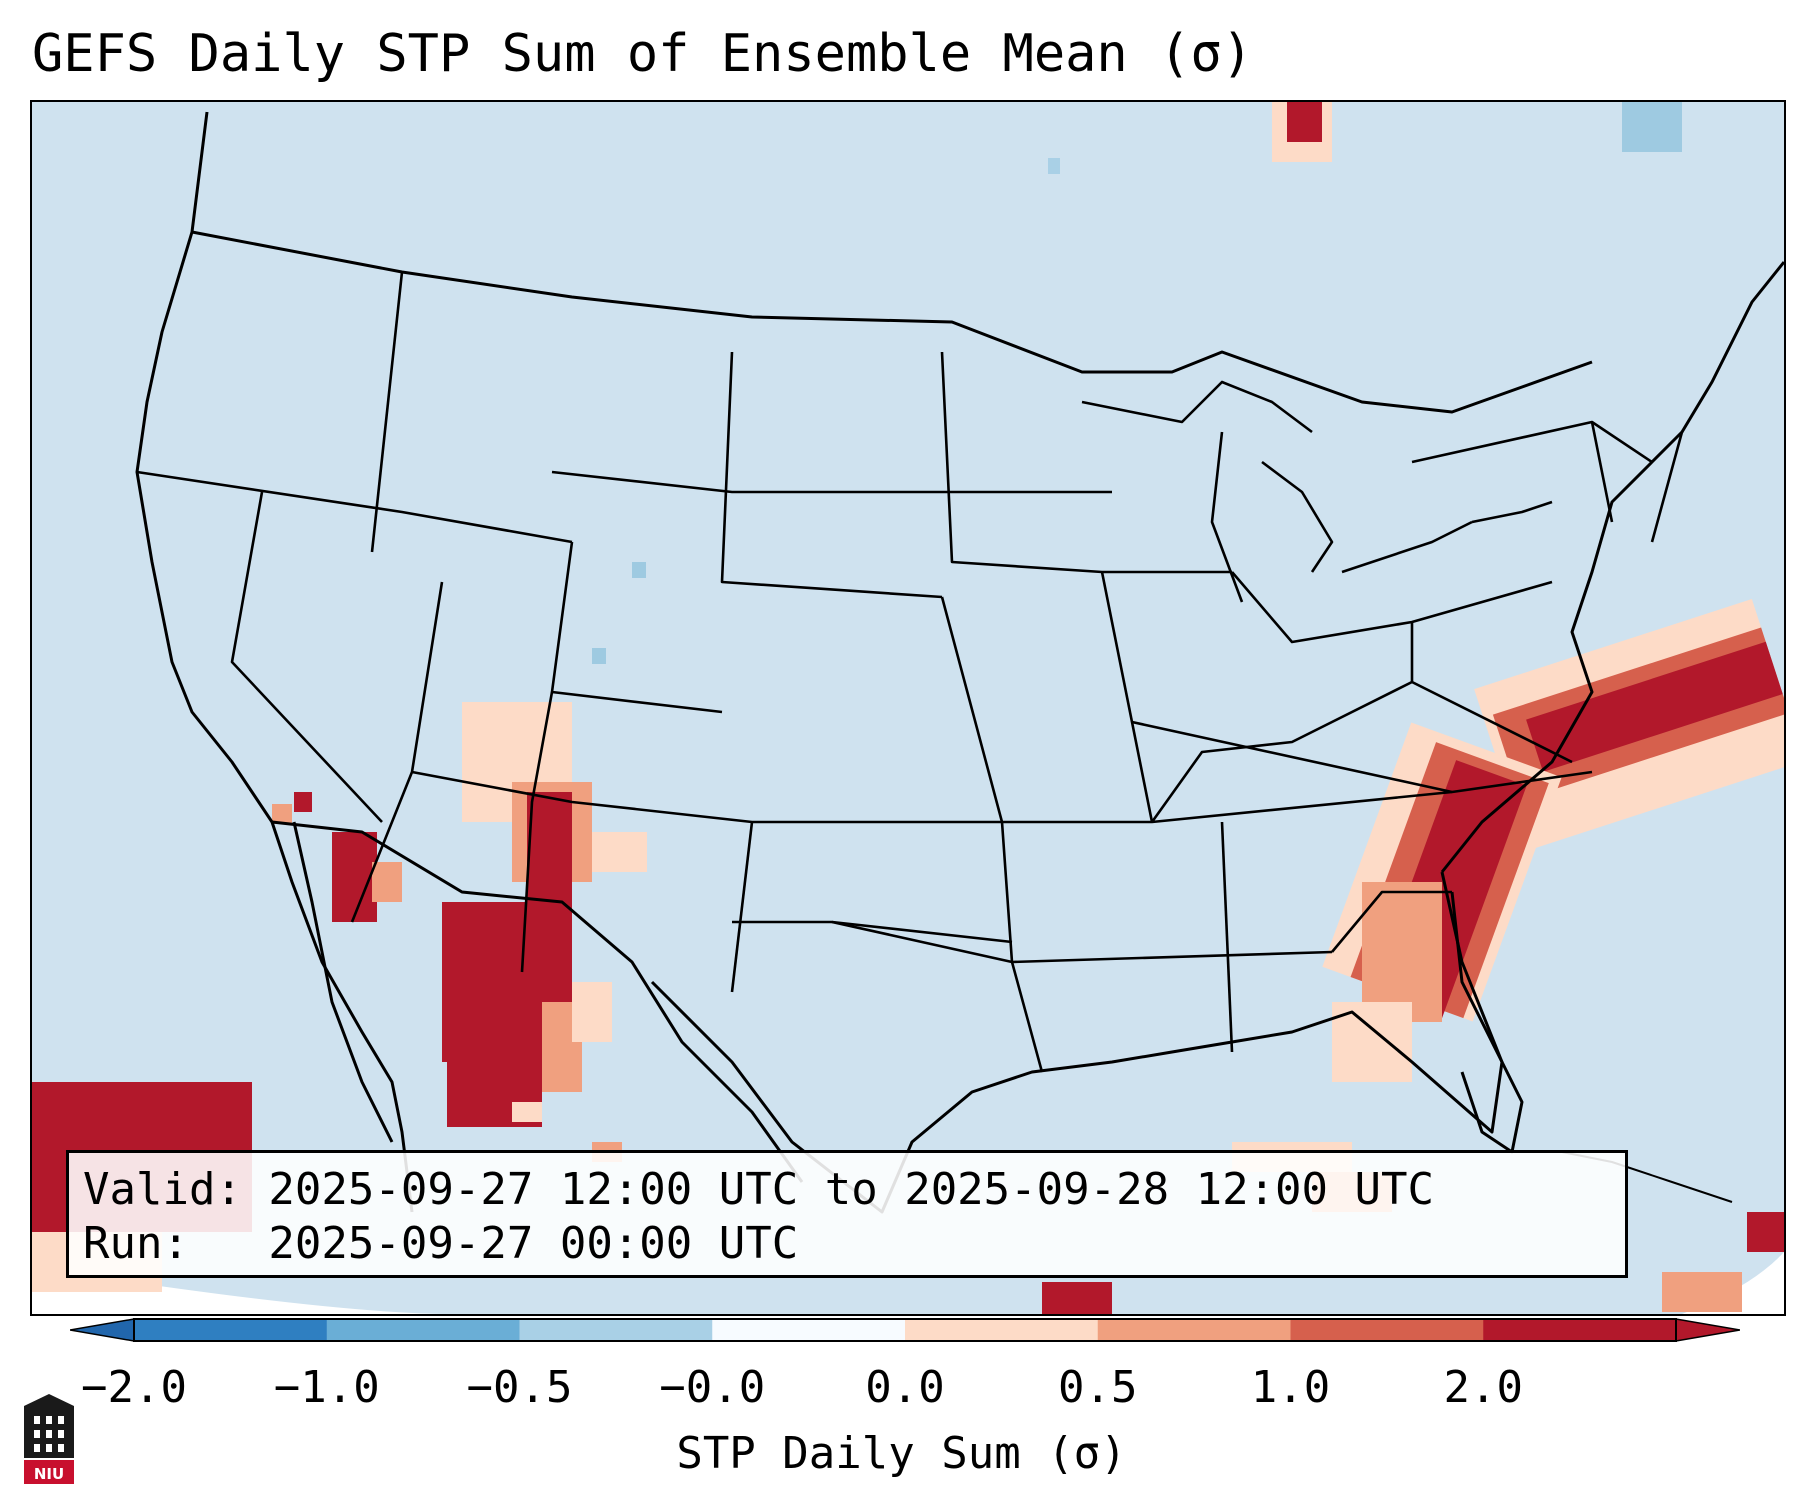 The width and height of the screenshot is (1803, 1506). Describe the element at coordinates (459, 932) in the screenshot. I see `stp-region-southwest` at that location.